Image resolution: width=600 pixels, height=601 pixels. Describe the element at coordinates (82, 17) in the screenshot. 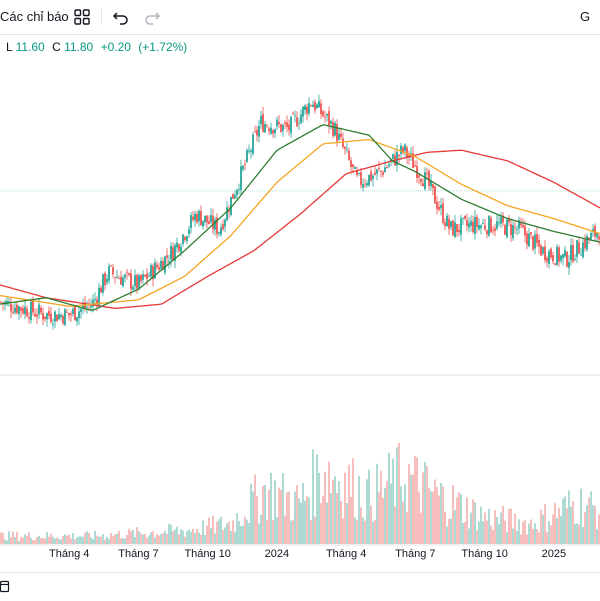

I see `layout-grid-icon` at that location.